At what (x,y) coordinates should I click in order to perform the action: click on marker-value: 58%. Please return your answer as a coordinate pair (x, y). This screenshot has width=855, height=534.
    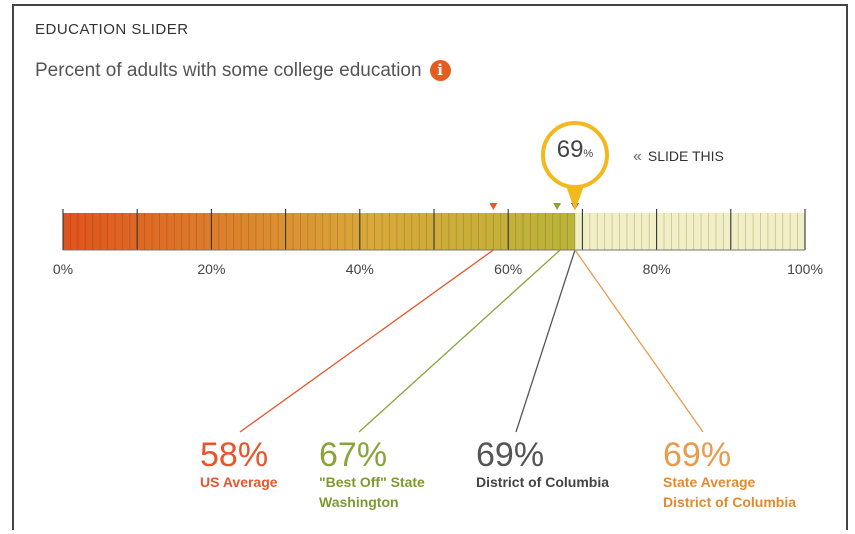
    Looking at the image, I should click on (234, 455).